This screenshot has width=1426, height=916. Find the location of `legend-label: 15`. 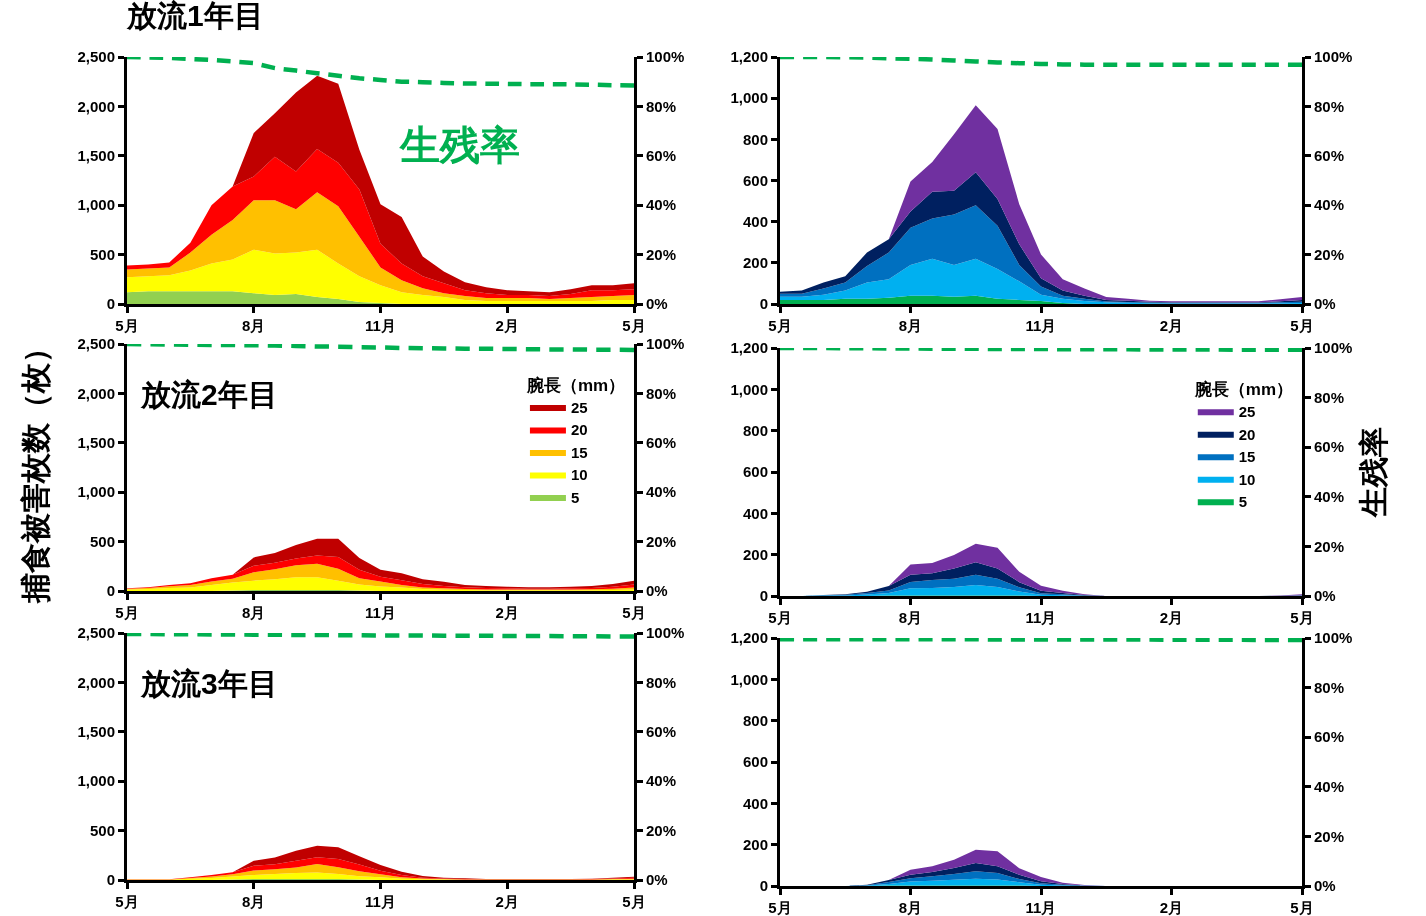

legend-label: 15 is located at coordinates (579, 452).